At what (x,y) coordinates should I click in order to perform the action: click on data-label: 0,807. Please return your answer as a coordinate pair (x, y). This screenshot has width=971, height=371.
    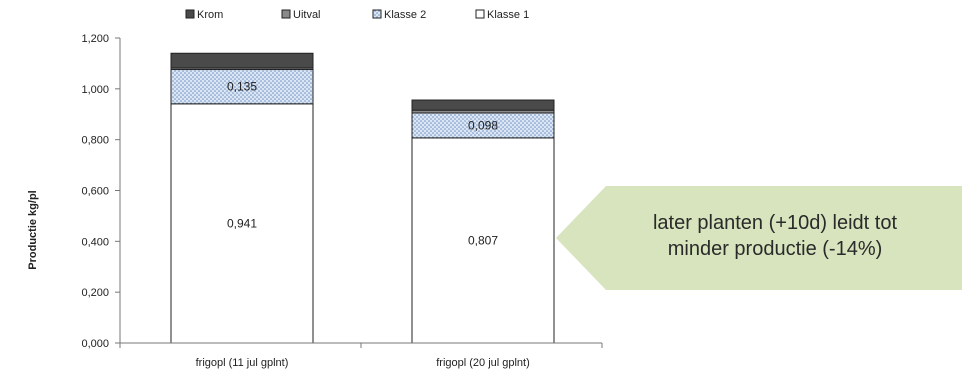
    Looking at the image, I should click on (483, 240).